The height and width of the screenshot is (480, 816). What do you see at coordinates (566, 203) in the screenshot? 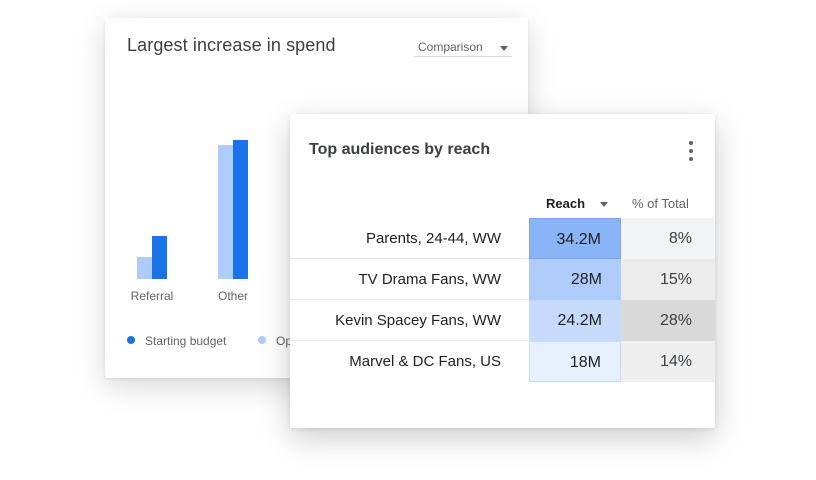
I see `column-header-label: Reach` at bounding box center [566, 203].